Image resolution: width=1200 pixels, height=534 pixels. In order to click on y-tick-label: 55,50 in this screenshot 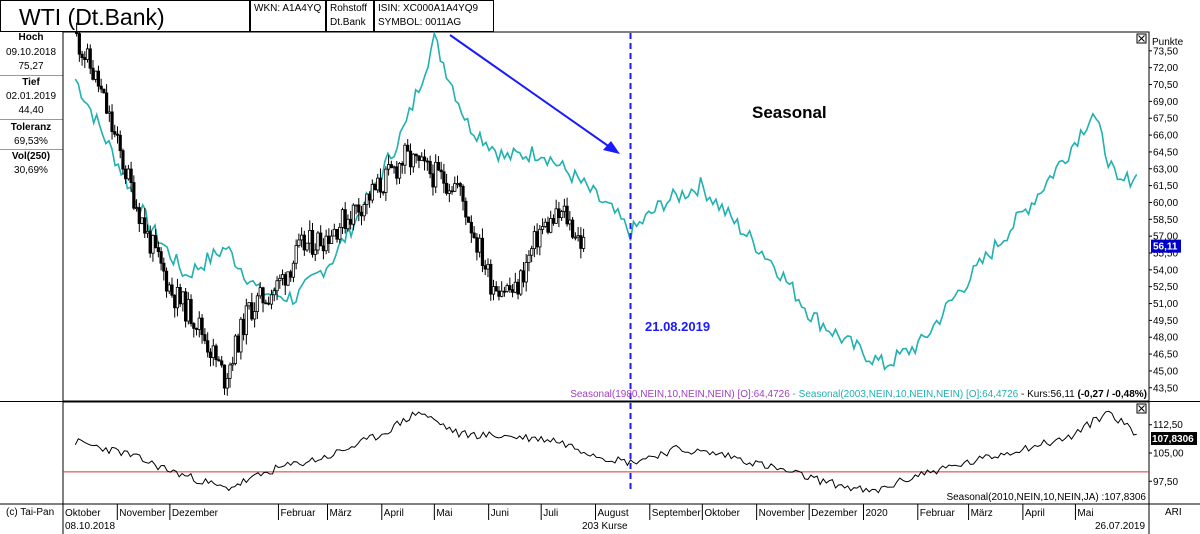, I will do `click(1165, 254)`.